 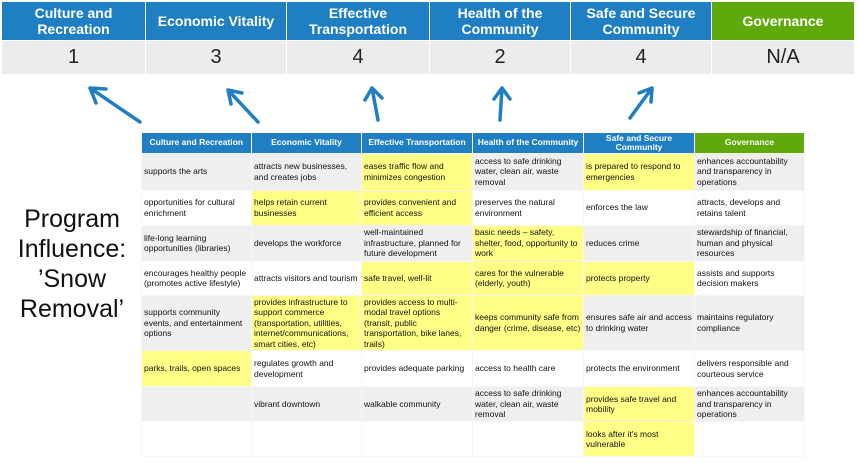 I want to click on table-row: looks after it's most vulnerable, so click(x=473, y=439).